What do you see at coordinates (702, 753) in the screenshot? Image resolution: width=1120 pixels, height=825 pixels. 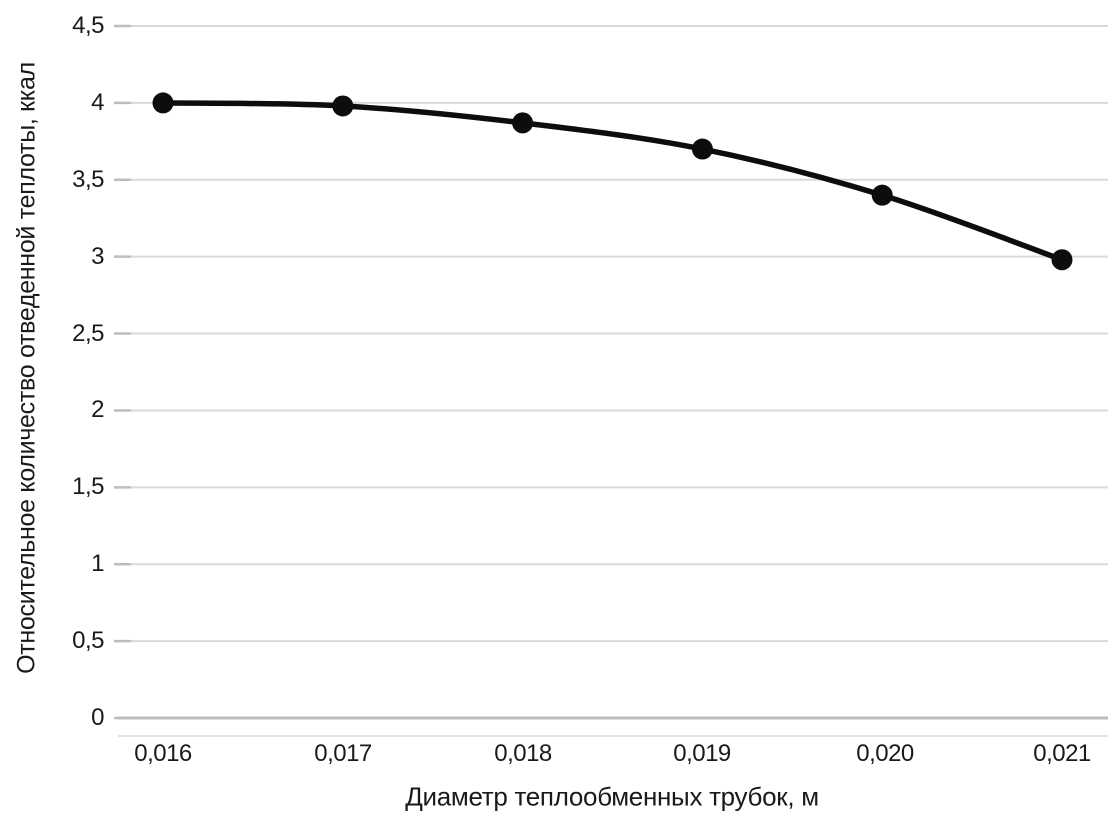 I see `x-tick-label: 0,019` at bounding box center [702, 753].